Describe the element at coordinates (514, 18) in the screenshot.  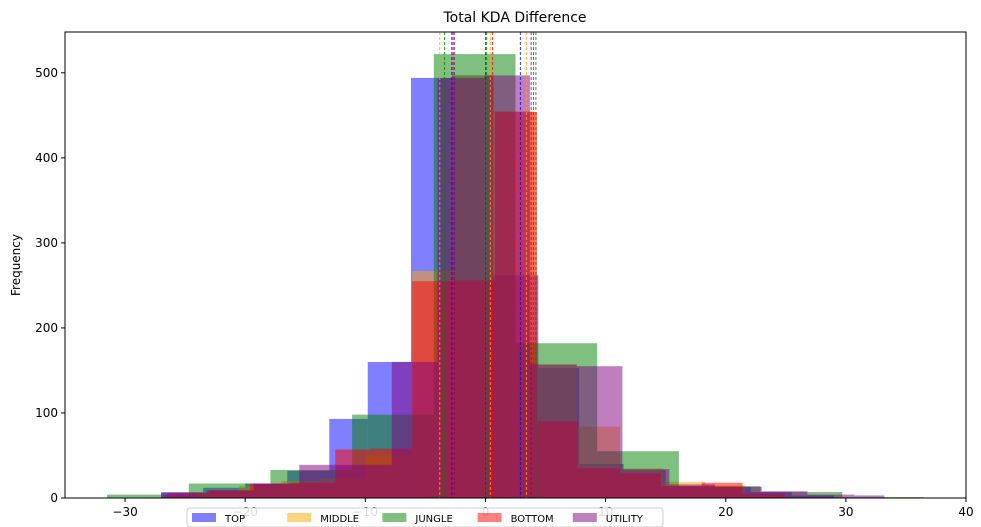
I see `chart-title: Total KDA Difference` at that location.